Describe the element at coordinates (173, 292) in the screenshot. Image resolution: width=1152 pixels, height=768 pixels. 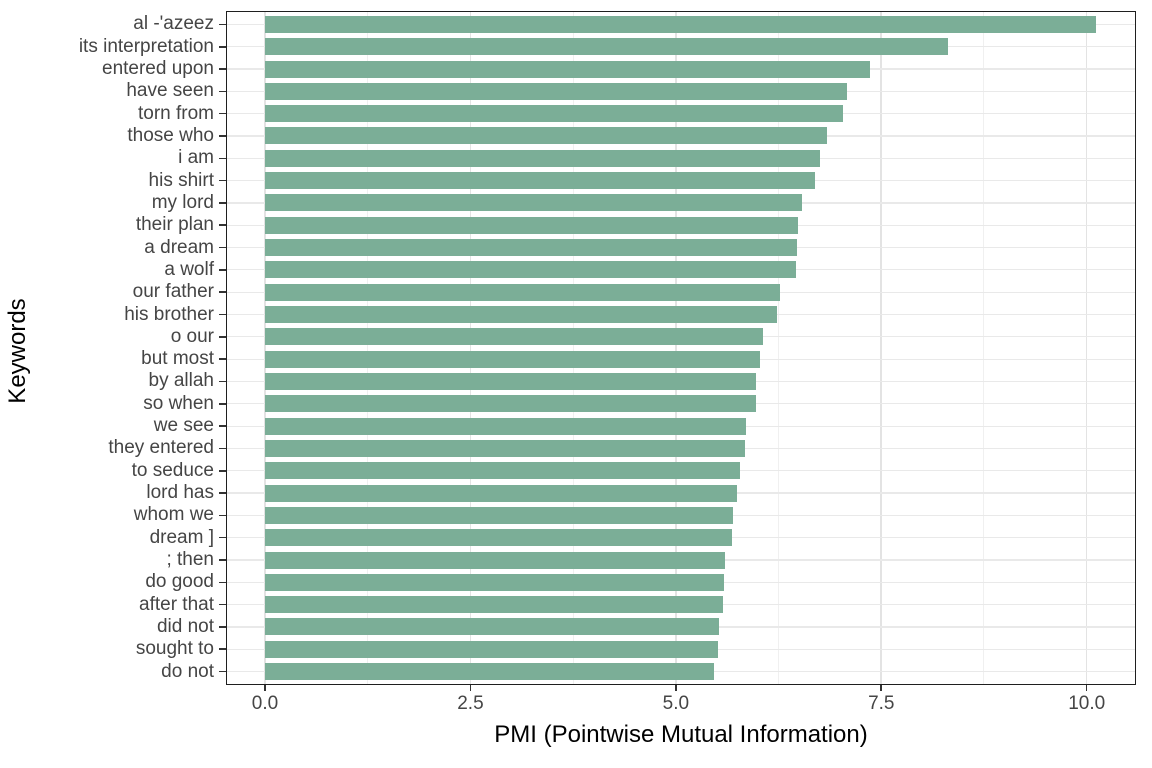
I see `y-axis-label: our father` at that location.